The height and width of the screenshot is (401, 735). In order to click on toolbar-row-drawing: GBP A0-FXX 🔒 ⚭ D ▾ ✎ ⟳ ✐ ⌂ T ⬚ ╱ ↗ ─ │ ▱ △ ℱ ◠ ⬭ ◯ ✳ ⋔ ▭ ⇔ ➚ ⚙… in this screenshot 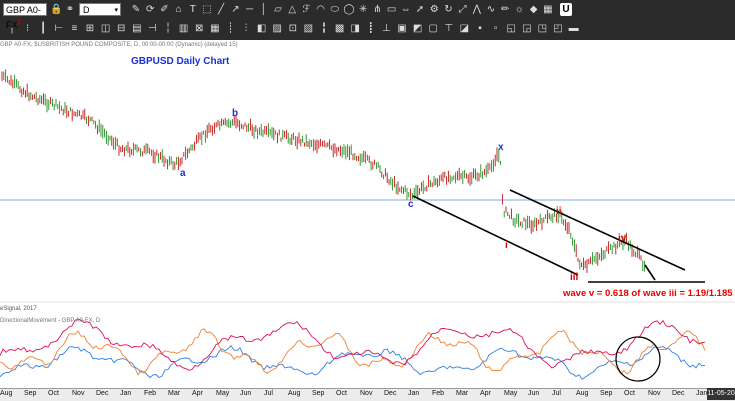, I will do `click(367, 16)`.